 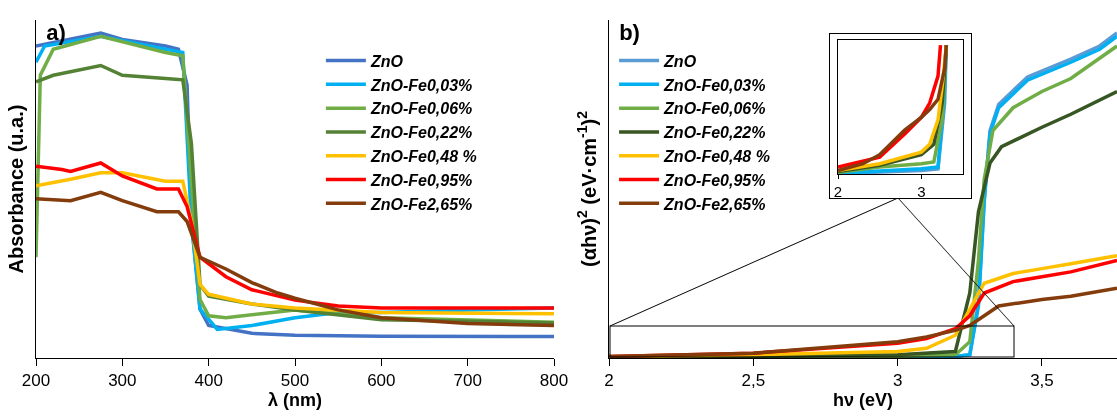 I want to click on x-tick-label: 400, so click(x=208, y=381).